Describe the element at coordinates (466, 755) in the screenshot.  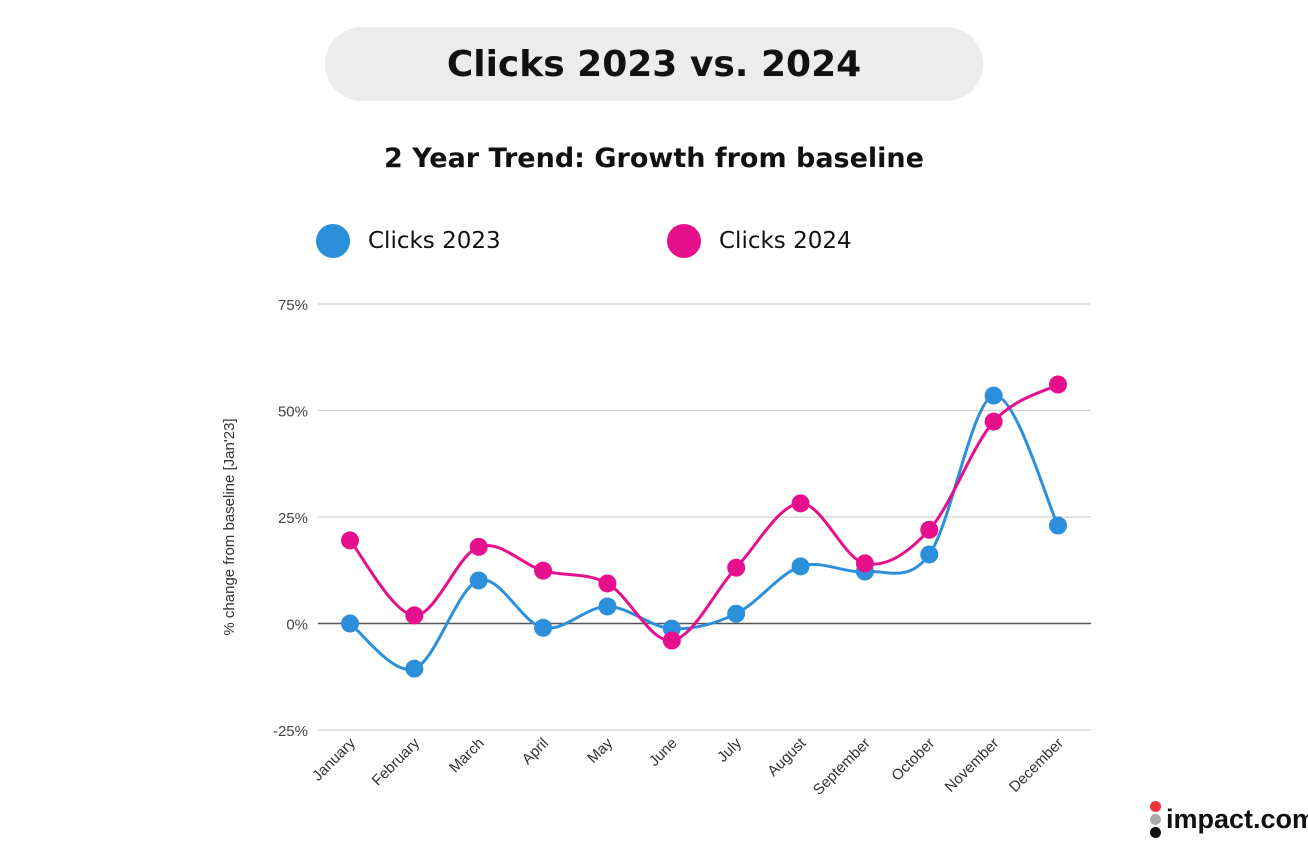
I see `x-tick-label: March` at that location.